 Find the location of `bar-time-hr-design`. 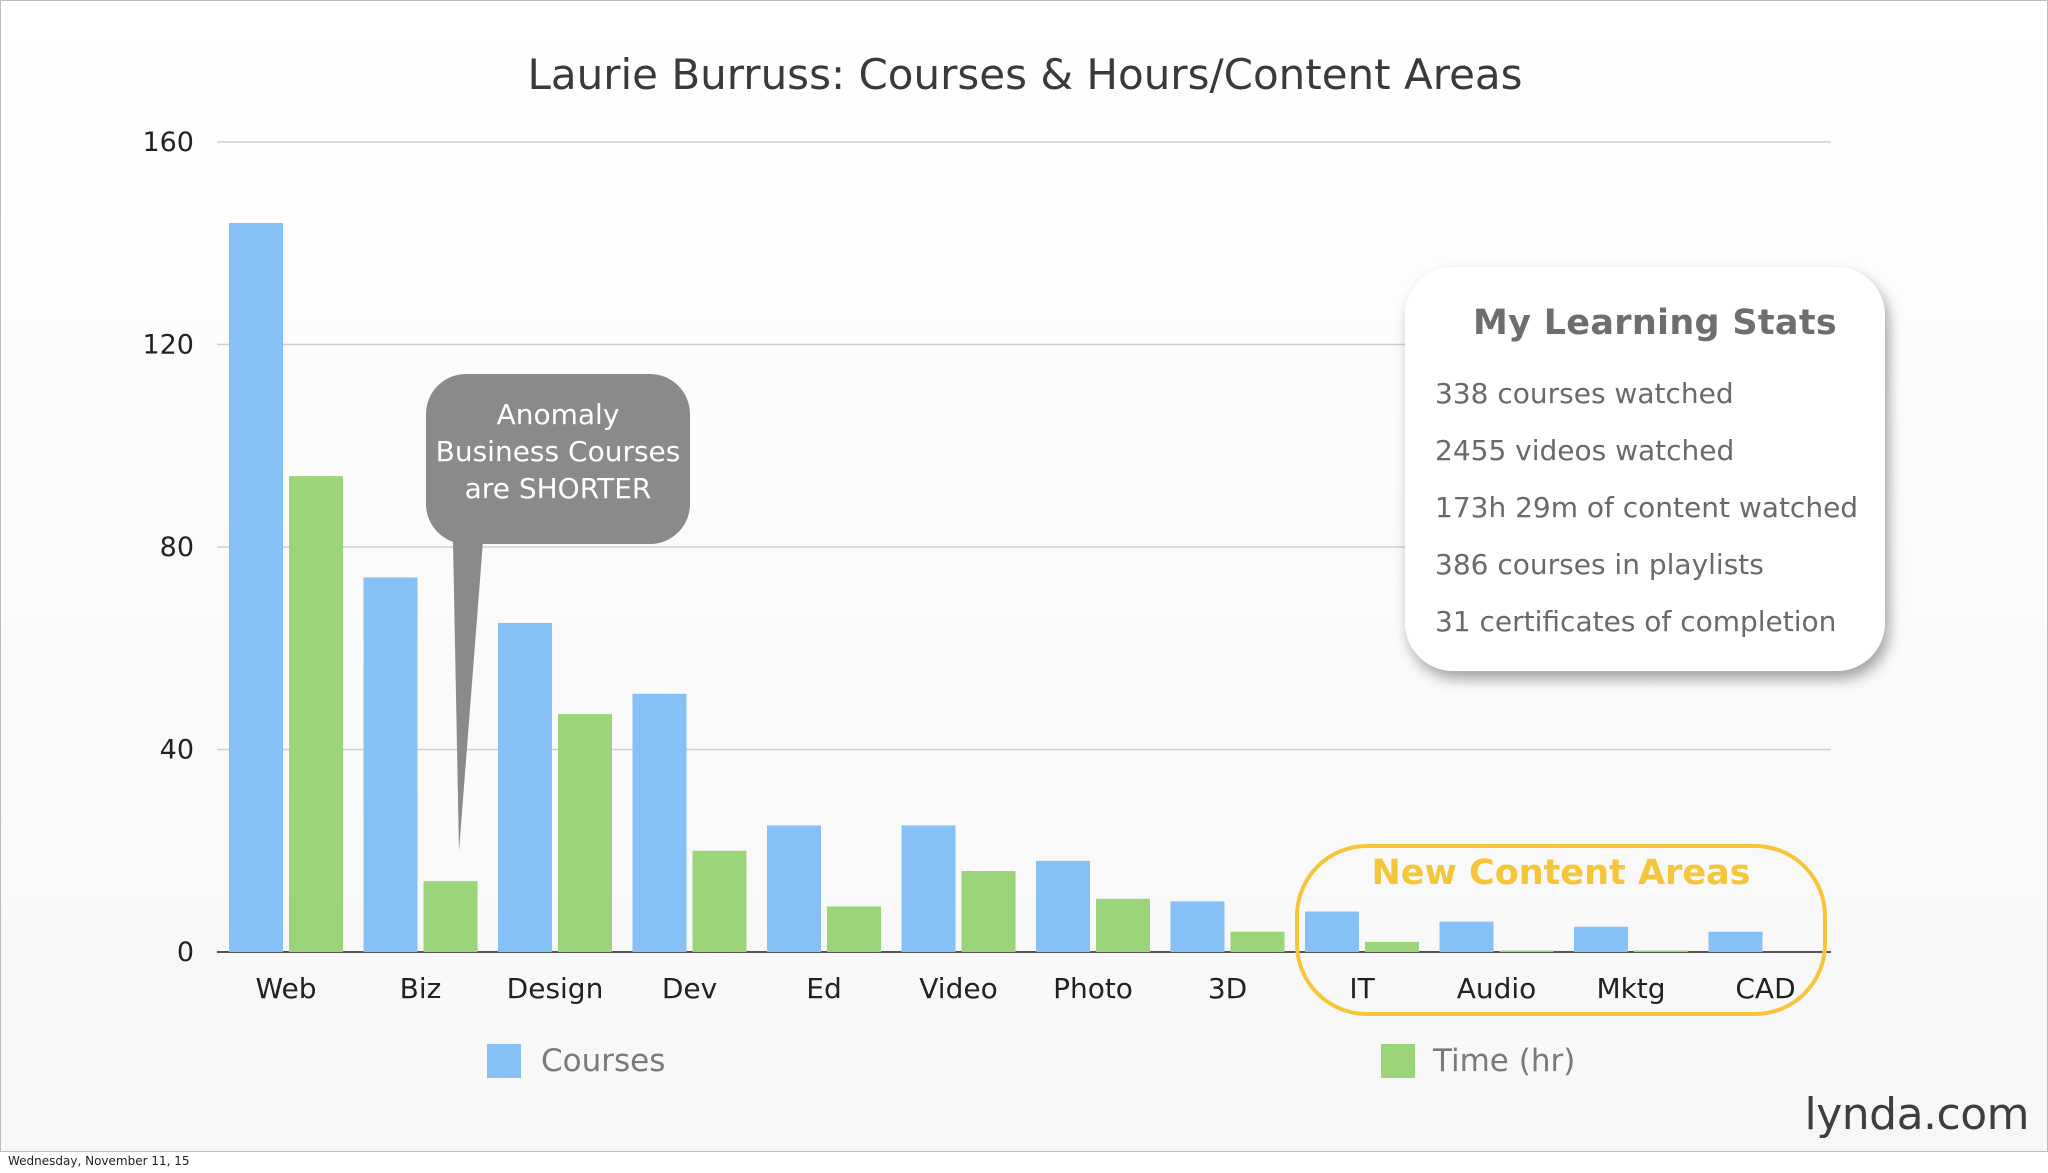

bar-time-hr-design is located at coordinates (585, 833).